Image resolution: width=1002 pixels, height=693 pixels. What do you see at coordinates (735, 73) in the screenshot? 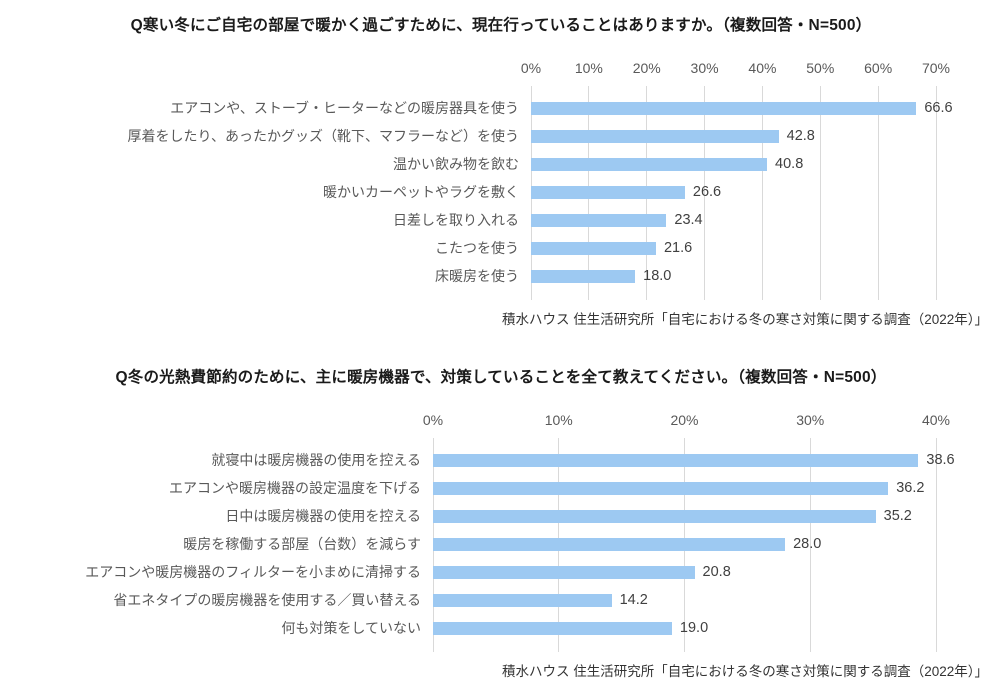
I see `x-axis: 0% 10% 20% 30% 40% 50% 60% 70%` at bounding box center [735, 73].